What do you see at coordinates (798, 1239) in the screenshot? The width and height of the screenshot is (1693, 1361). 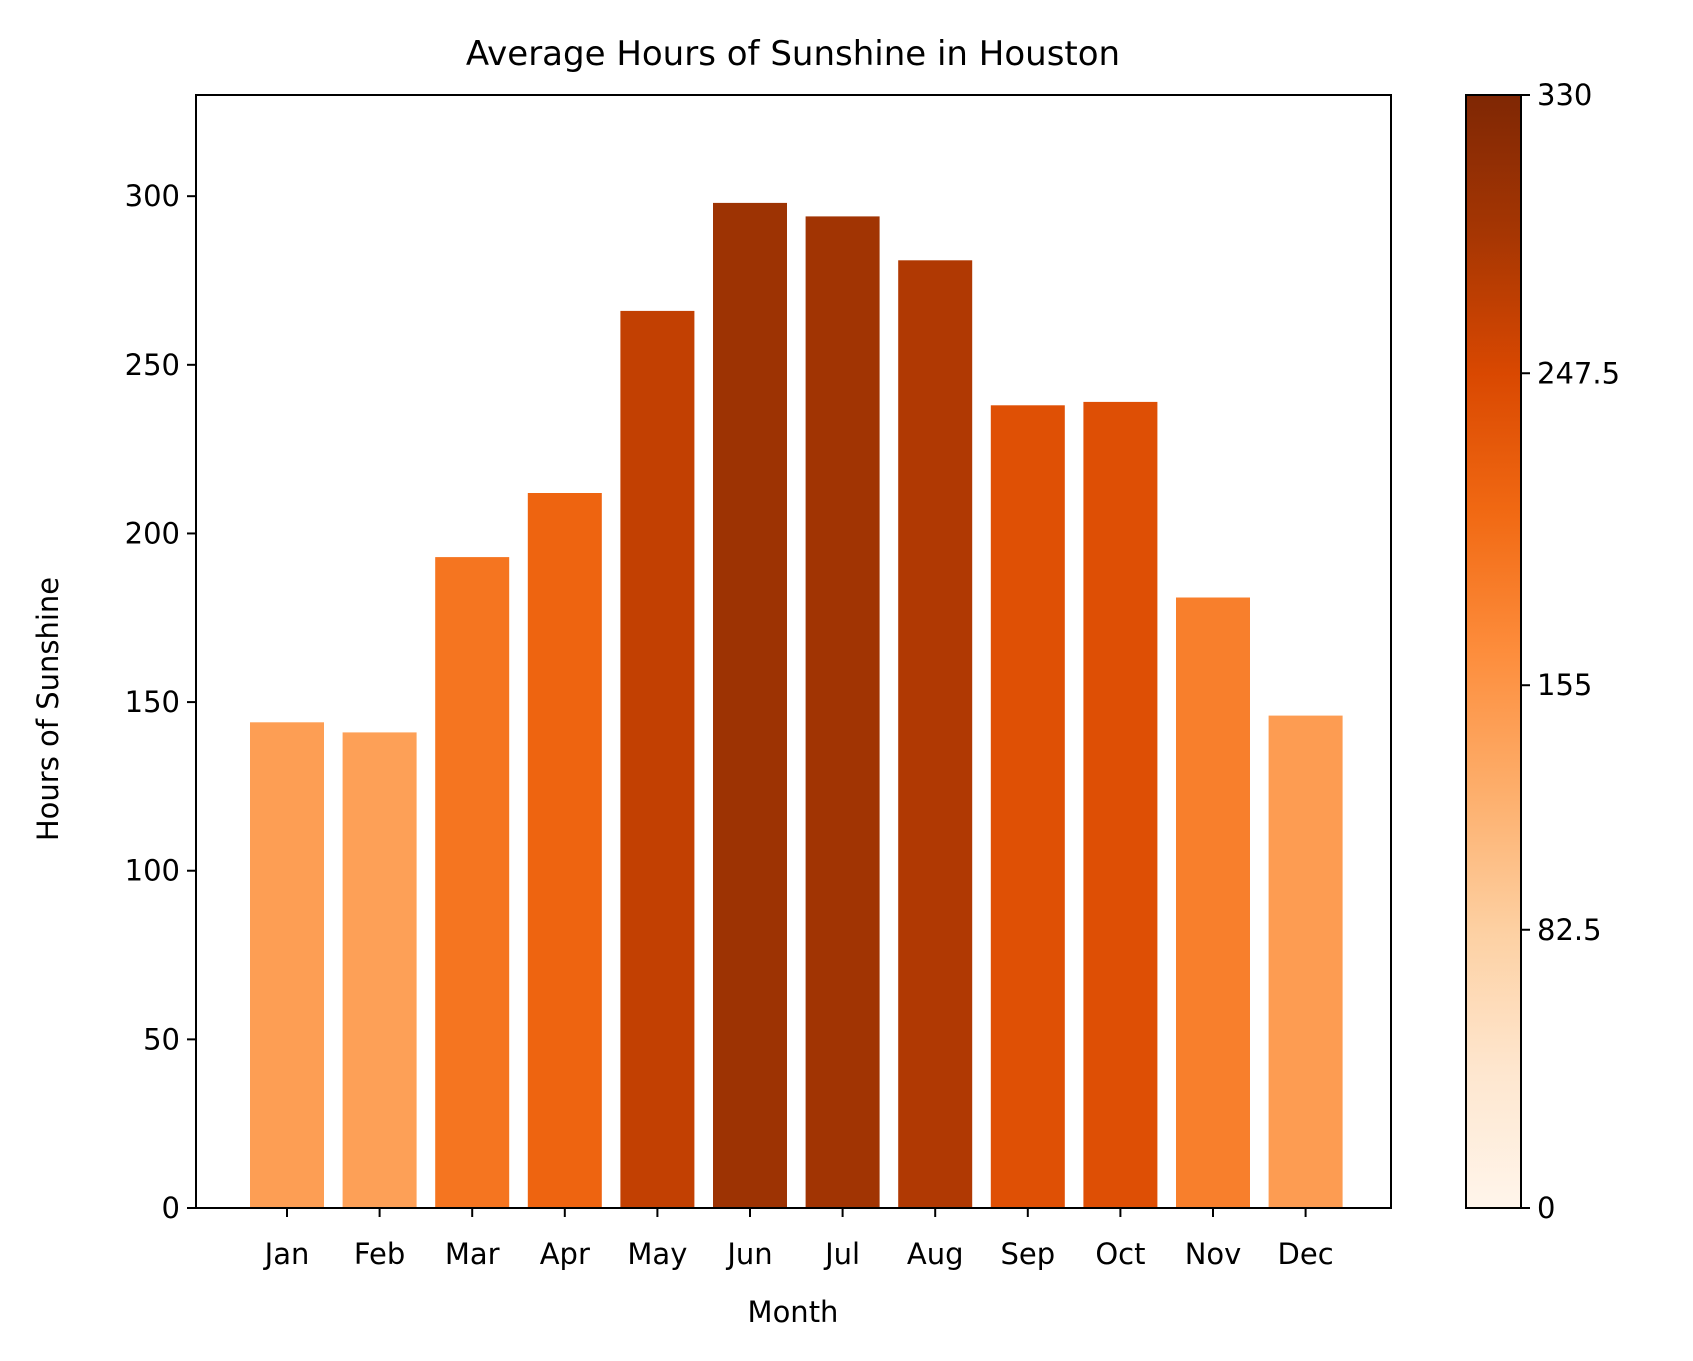 I see `x-axis-ticks: Jan Feb Mar Apr May Jun Jul Aug Sep Oct Nov Dec` at bounding box center [798, 1239].